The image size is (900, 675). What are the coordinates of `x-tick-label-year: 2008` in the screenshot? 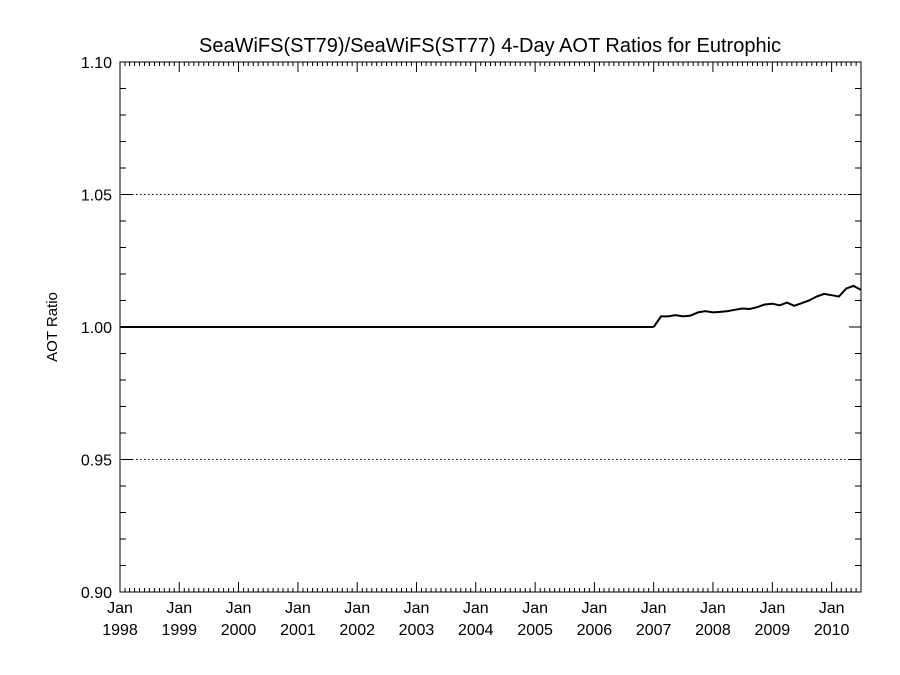 It's located at (713, 630).